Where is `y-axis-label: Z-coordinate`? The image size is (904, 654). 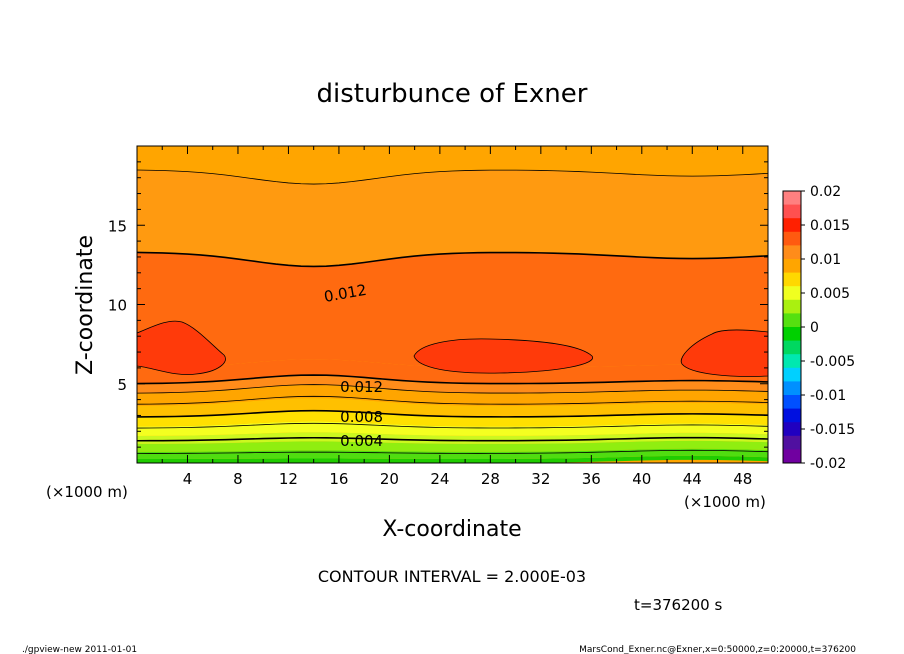 y-axis-label: Z-coordinate is located at coordinates (85, 305).